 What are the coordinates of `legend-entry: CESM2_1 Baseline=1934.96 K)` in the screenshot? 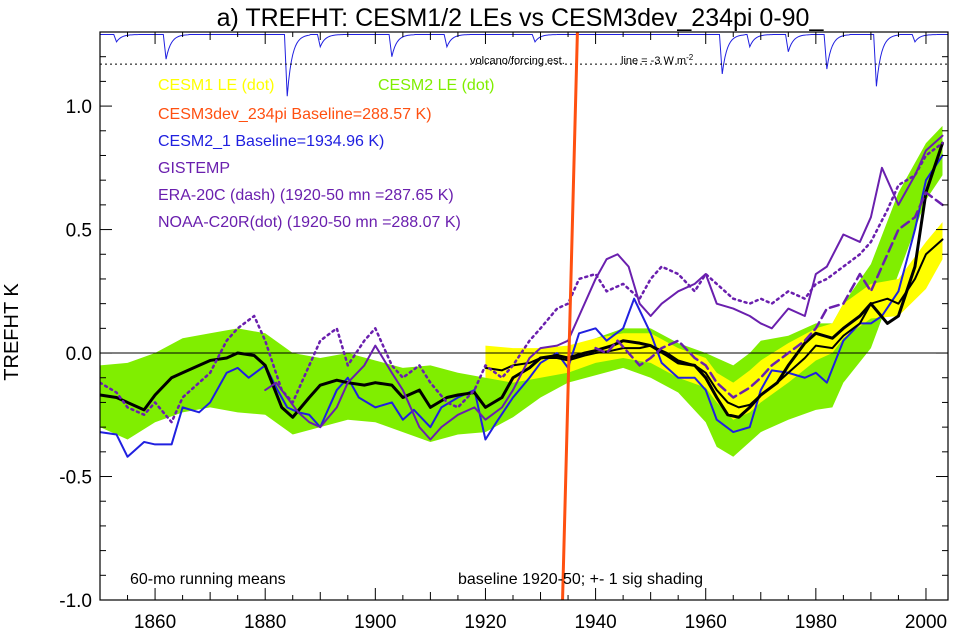 It's located at (271, 141).